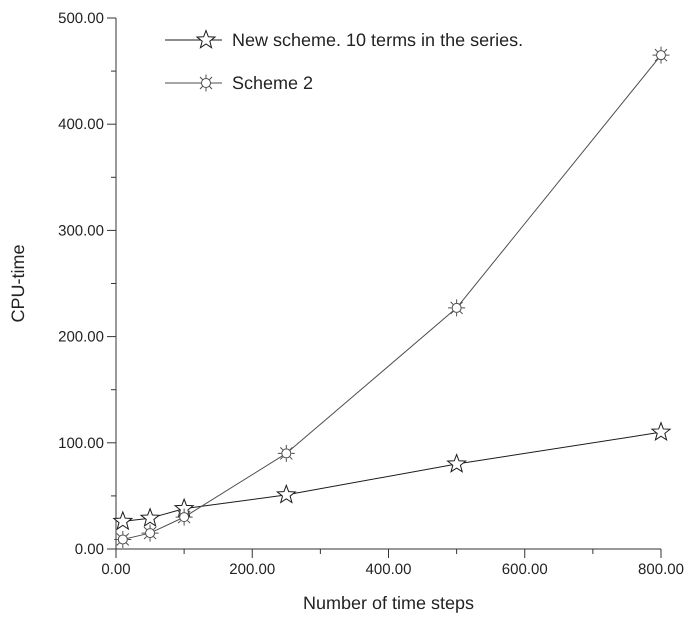  Describe the element at coordinates (81, 18) in the screenshot. I see `y-tick-label: 500.00` at that location.